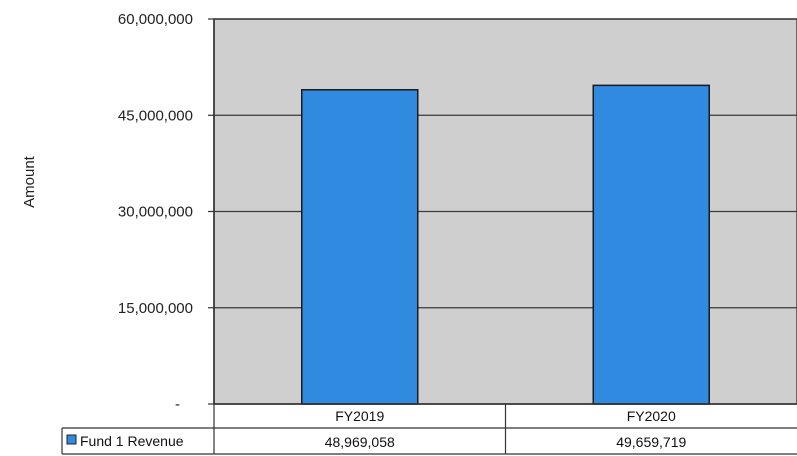  I want to click on bar-fy2020, so click(651, 244).